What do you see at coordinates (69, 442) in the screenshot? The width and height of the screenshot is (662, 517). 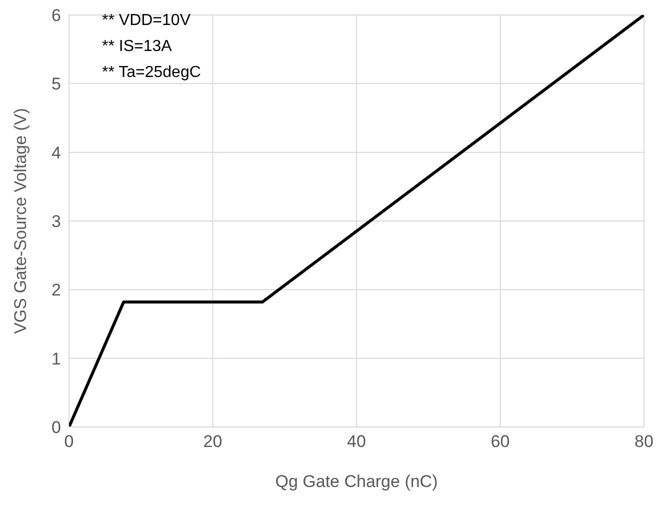 I see `x-tick-label: 0` at bounding box center [69, 442].